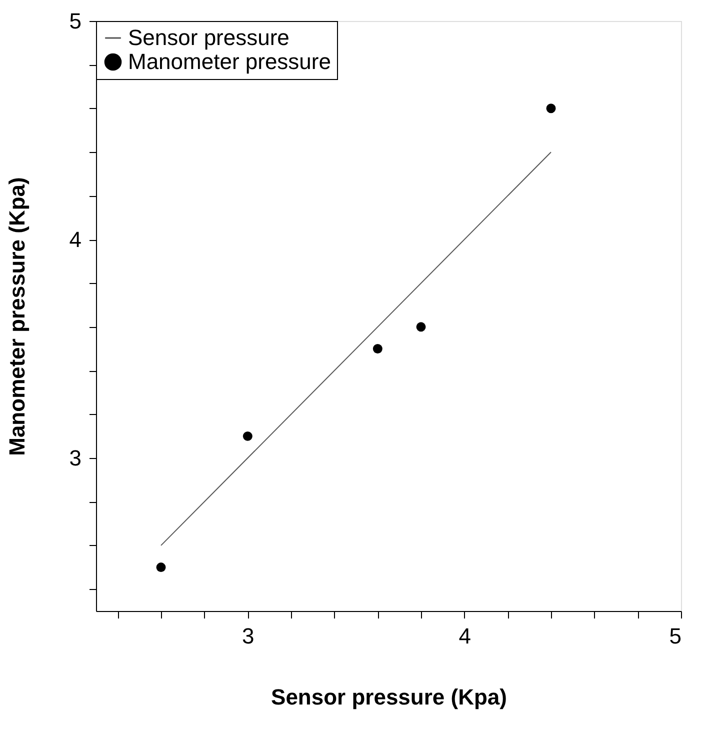  I want to click on x-tick-label: 5, so click(675, 636).